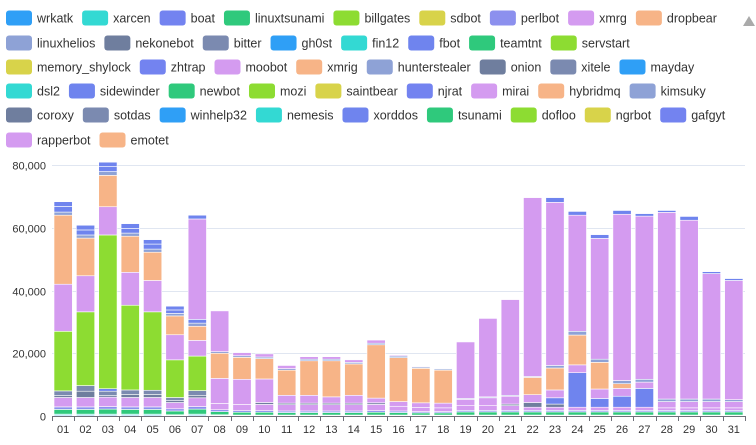 The image size is (756, 445). What do you see at coordinates (69, 67) in the screenshot?
I see `legend-item-memory-shylock: memory_shylock` at bounding box center [69, 67].